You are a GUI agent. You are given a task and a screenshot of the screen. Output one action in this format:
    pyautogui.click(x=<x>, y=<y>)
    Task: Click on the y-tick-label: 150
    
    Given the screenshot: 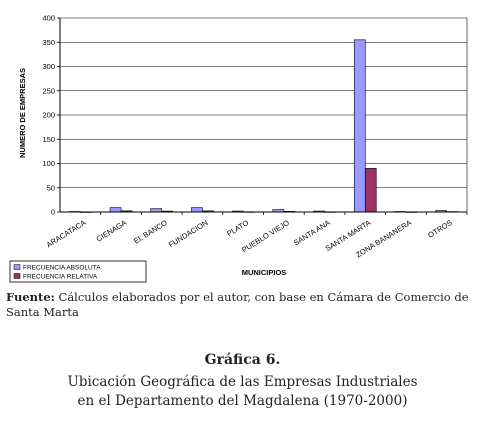 What is the action you would take?
    pyautogui.click(x=48, y=139)
    